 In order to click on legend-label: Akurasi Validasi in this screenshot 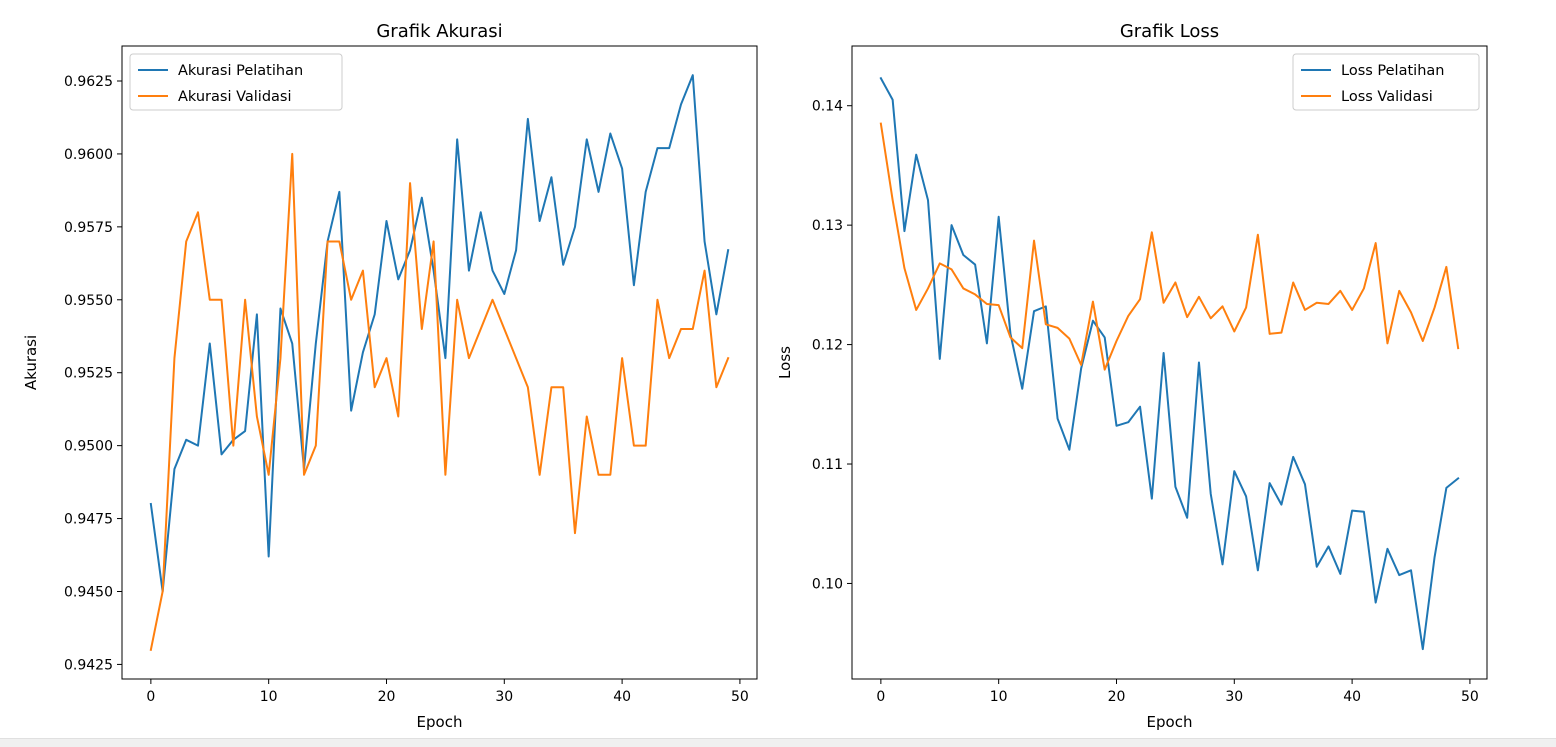, I will do `click(235, 97)`.